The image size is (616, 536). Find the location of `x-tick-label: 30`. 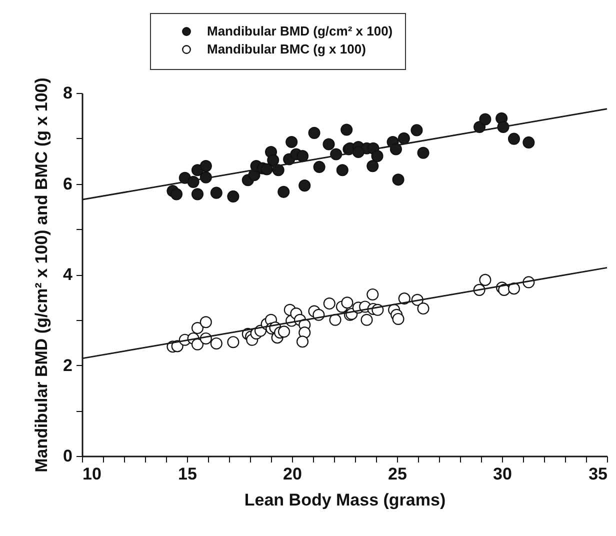

x-tick-label: 30 is located at coordinates (502, 474).